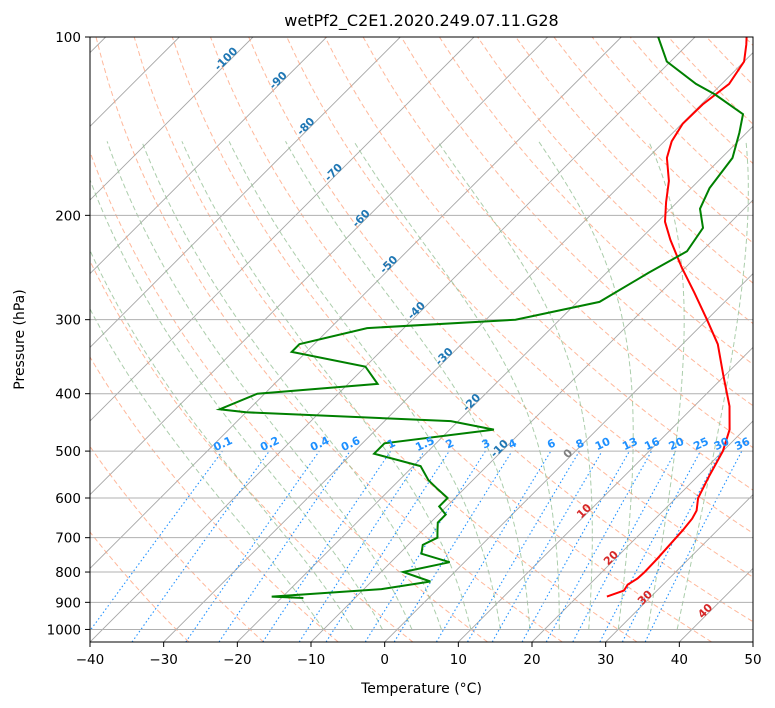 This screenshot has height=708, width=775. Describe the element at coordinates (700, 444) in the screenshot. I see `mixing-ratio-label: 25` at that location.